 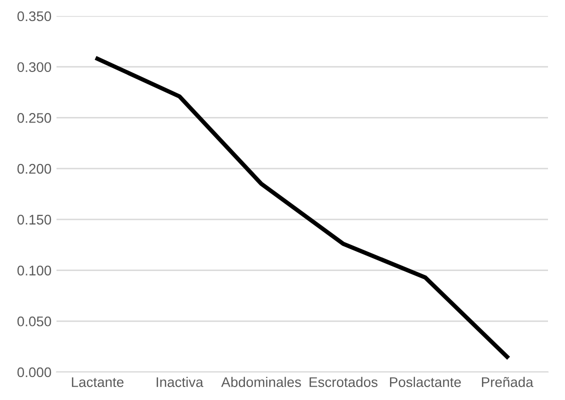 What do you see at coordinates (34, 372) in the screenshot?
I see `y-tick-label: 0.000` at bounding box center [34, 372].